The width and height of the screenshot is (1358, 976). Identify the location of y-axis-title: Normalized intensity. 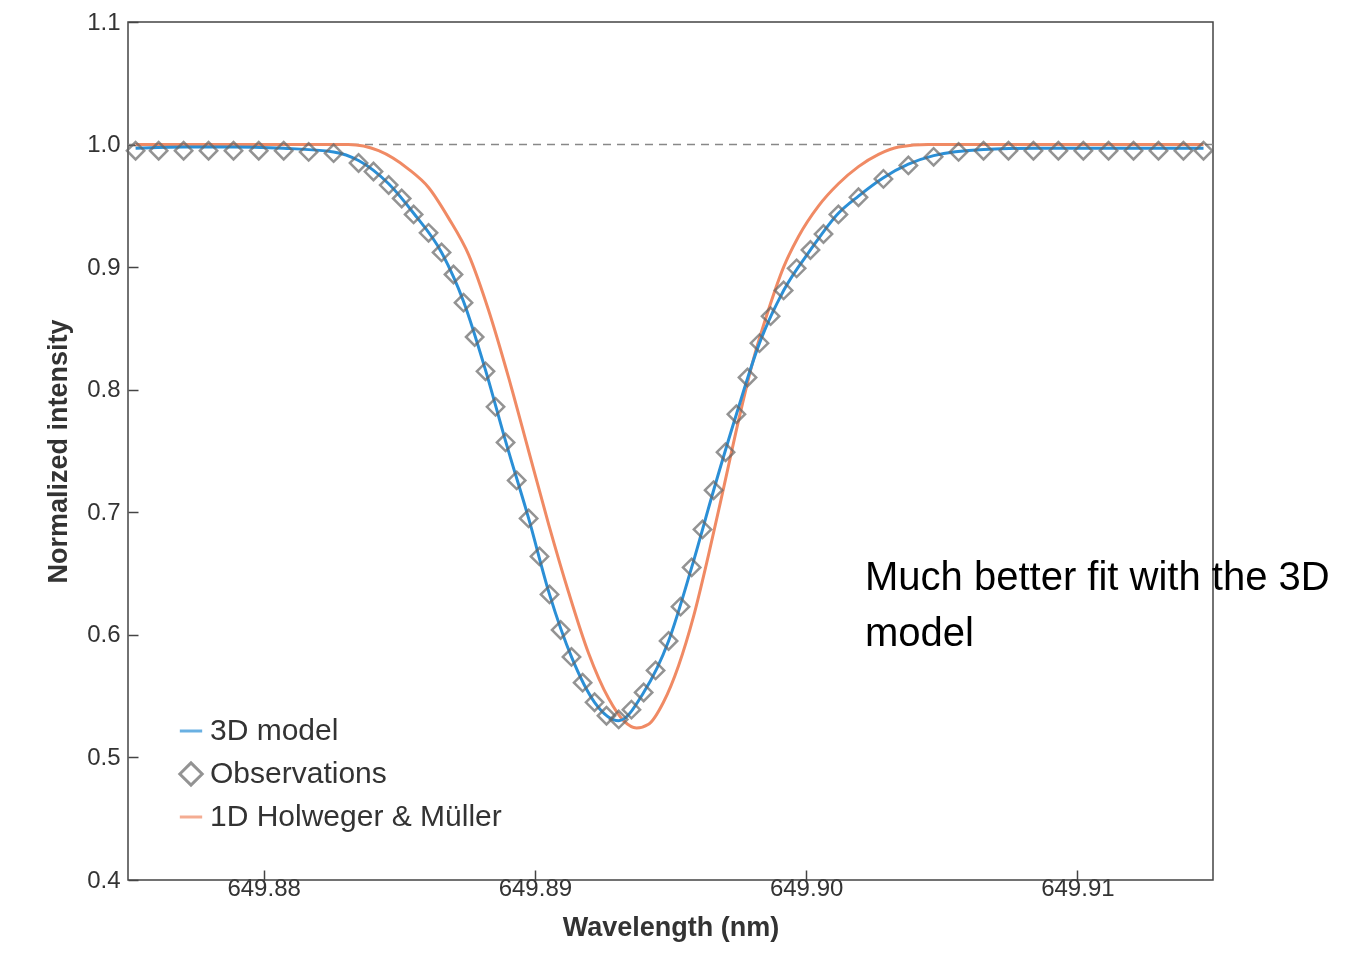
(58, 451).